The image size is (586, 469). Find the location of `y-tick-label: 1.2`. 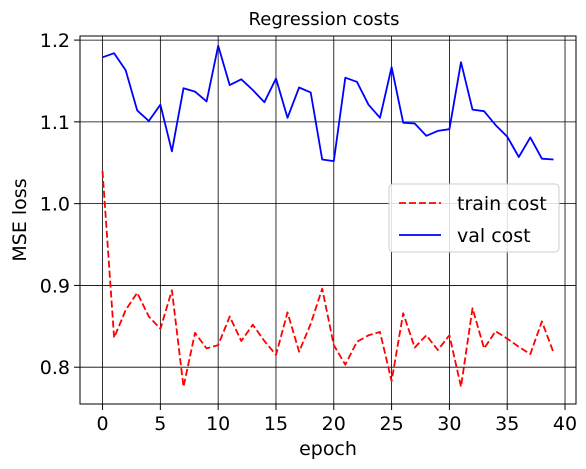

y-tick-label: 1.2 is located at coordinates (55, 41).